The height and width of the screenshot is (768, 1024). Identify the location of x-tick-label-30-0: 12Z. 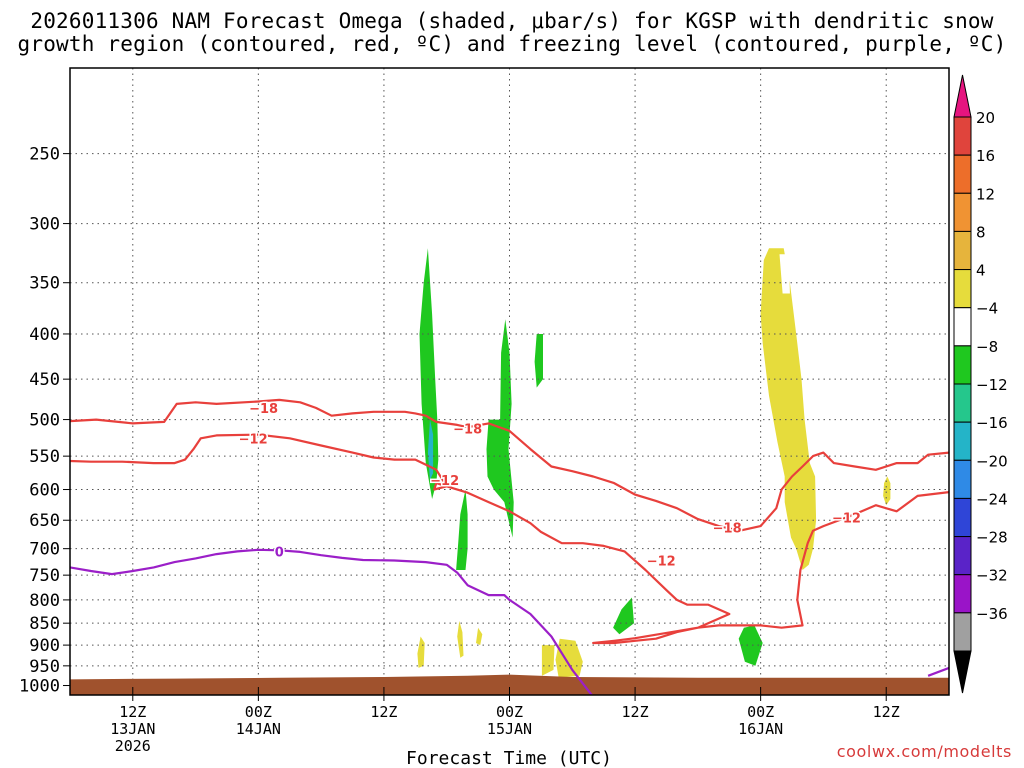
(383, 712).